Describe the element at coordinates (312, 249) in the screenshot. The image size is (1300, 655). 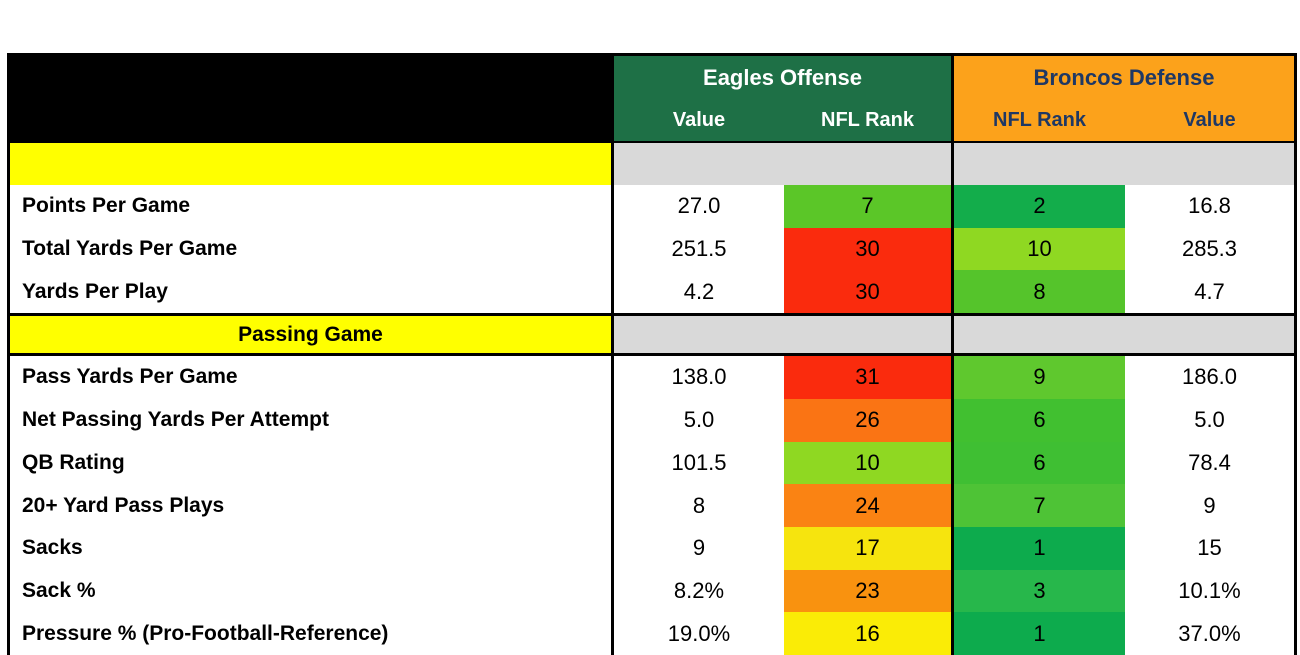
I see `stat-label: Total Yards Per Game` at that location.